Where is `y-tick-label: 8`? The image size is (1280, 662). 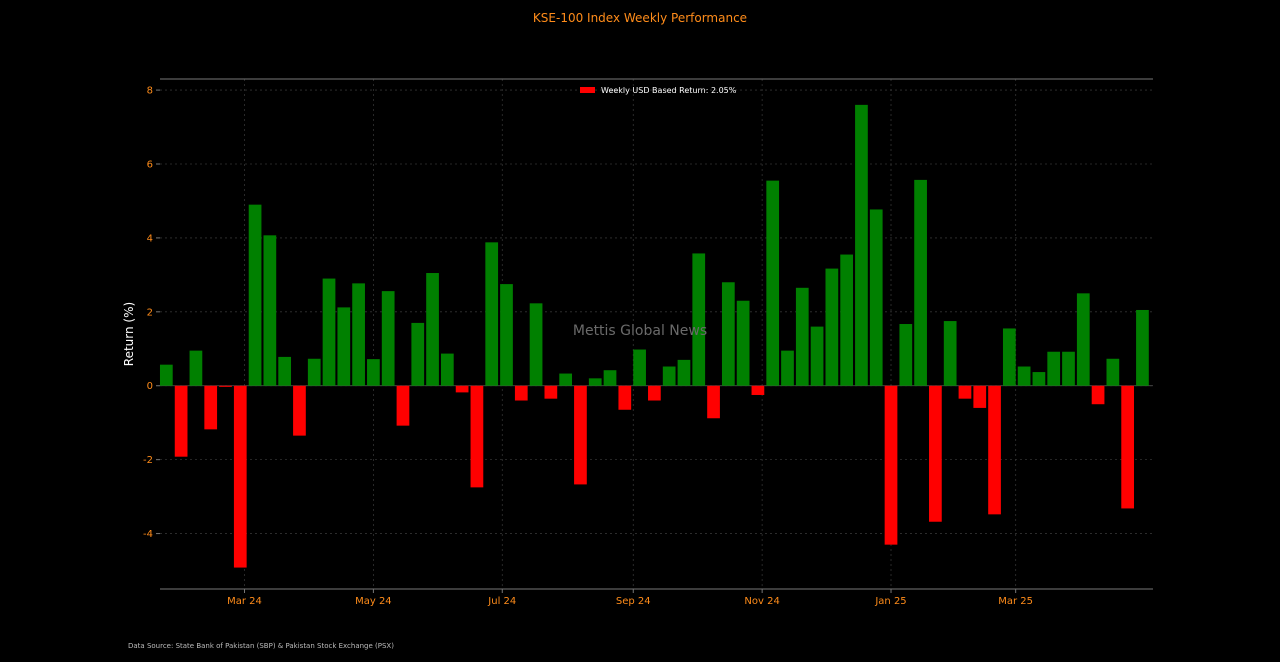 y-tick-label: 8 is located at coordinates (150, 91).